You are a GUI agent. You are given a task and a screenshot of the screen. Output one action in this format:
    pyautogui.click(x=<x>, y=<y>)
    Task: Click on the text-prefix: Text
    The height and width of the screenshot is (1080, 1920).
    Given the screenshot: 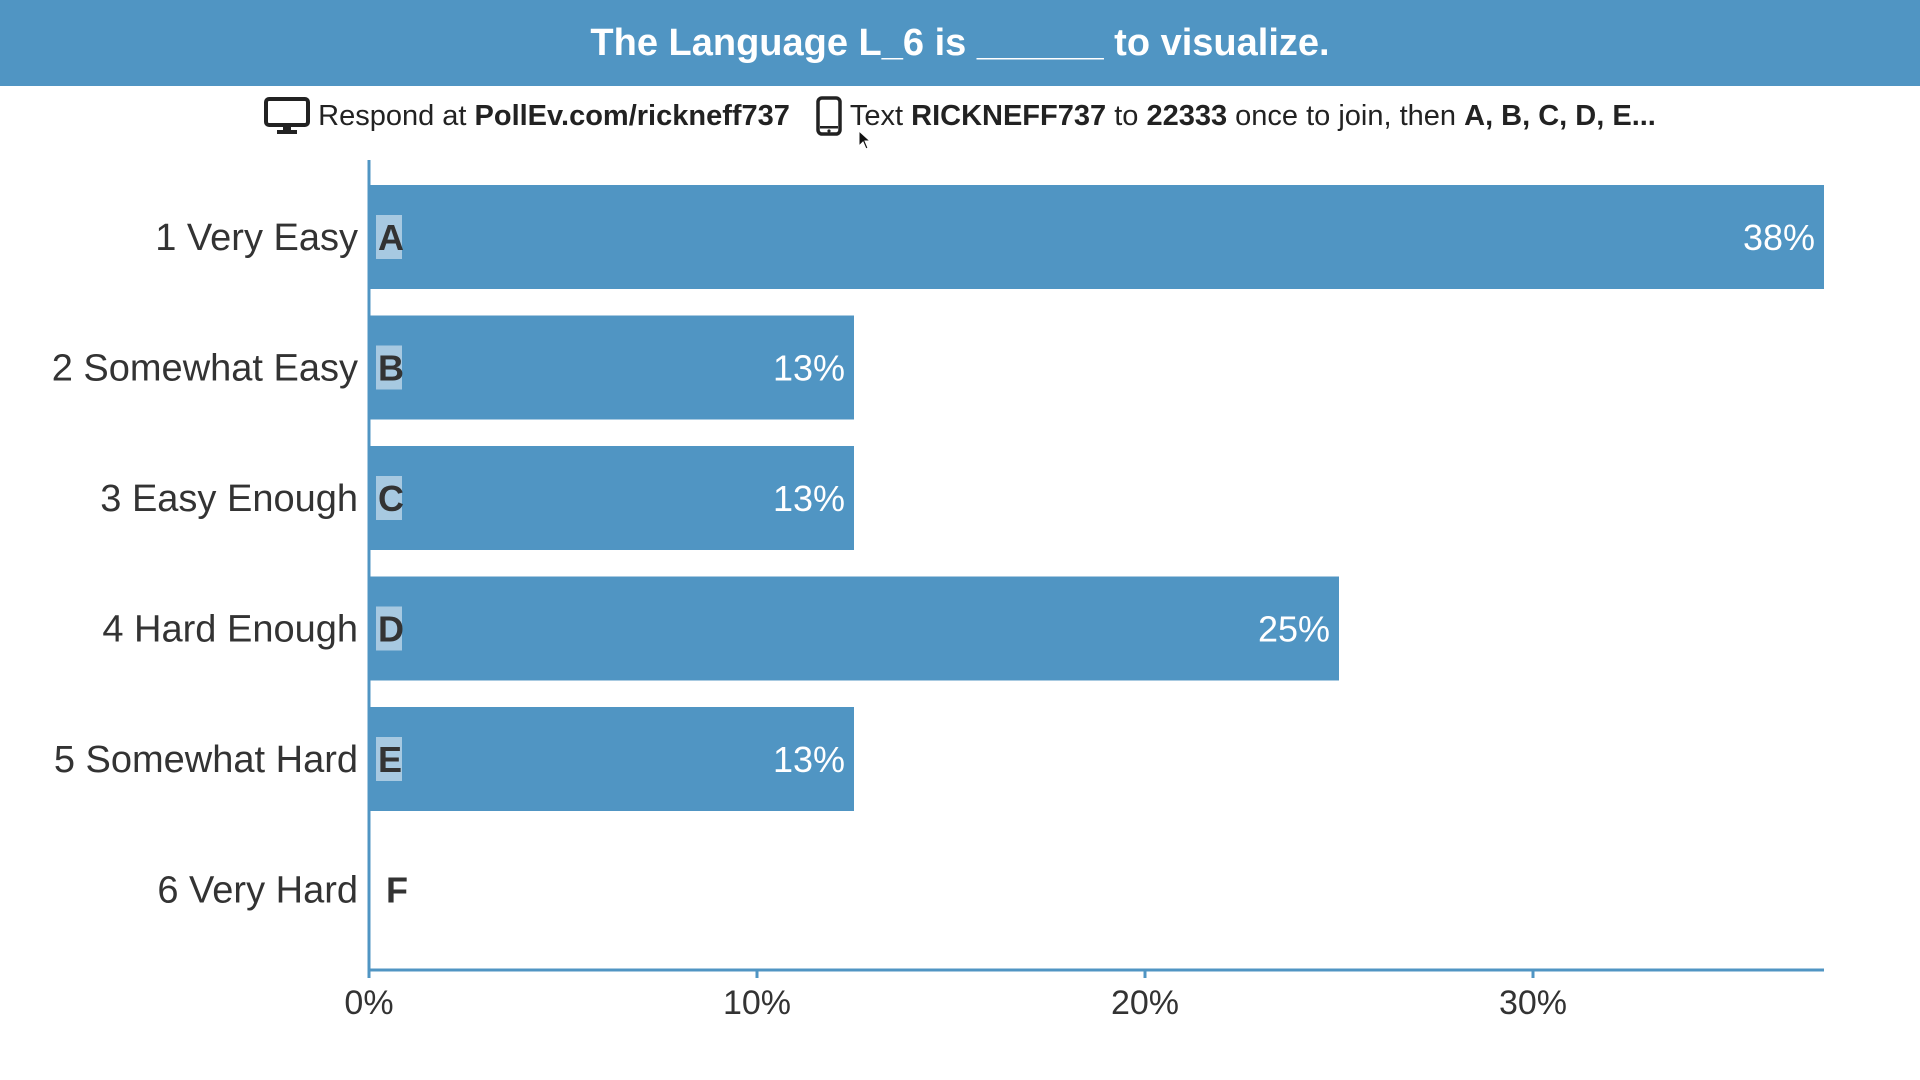 What is the action you would take?
    pyautogui.click(x=876, y=115)
    